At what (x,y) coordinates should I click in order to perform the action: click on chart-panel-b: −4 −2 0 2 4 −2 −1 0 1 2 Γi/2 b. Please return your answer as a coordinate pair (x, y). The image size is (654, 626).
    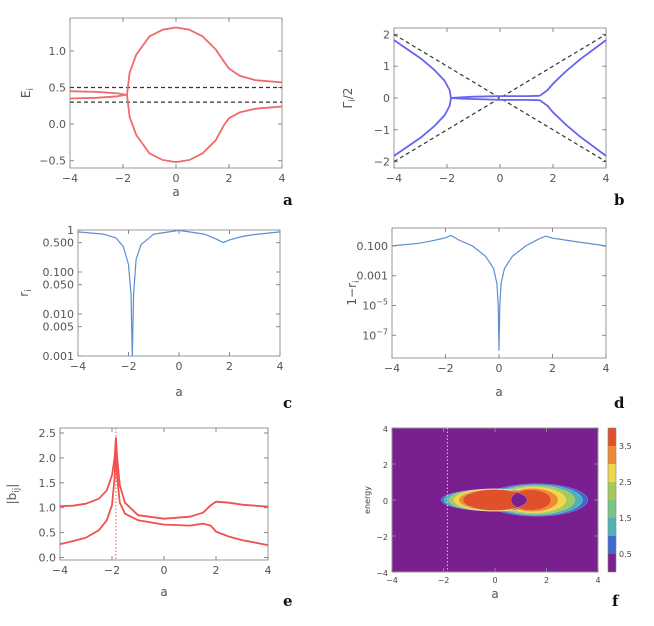
    Looking at the image, I should click on (483, 118).